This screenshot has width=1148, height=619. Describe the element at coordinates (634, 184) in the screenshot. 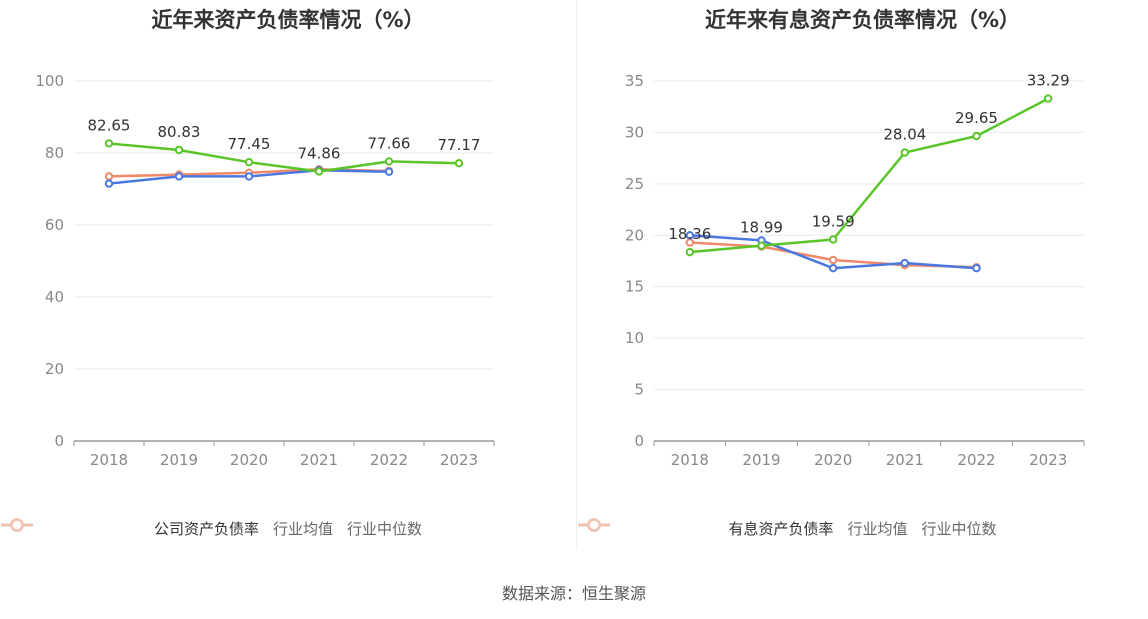

I see `y-tick-label: 25` at that location.